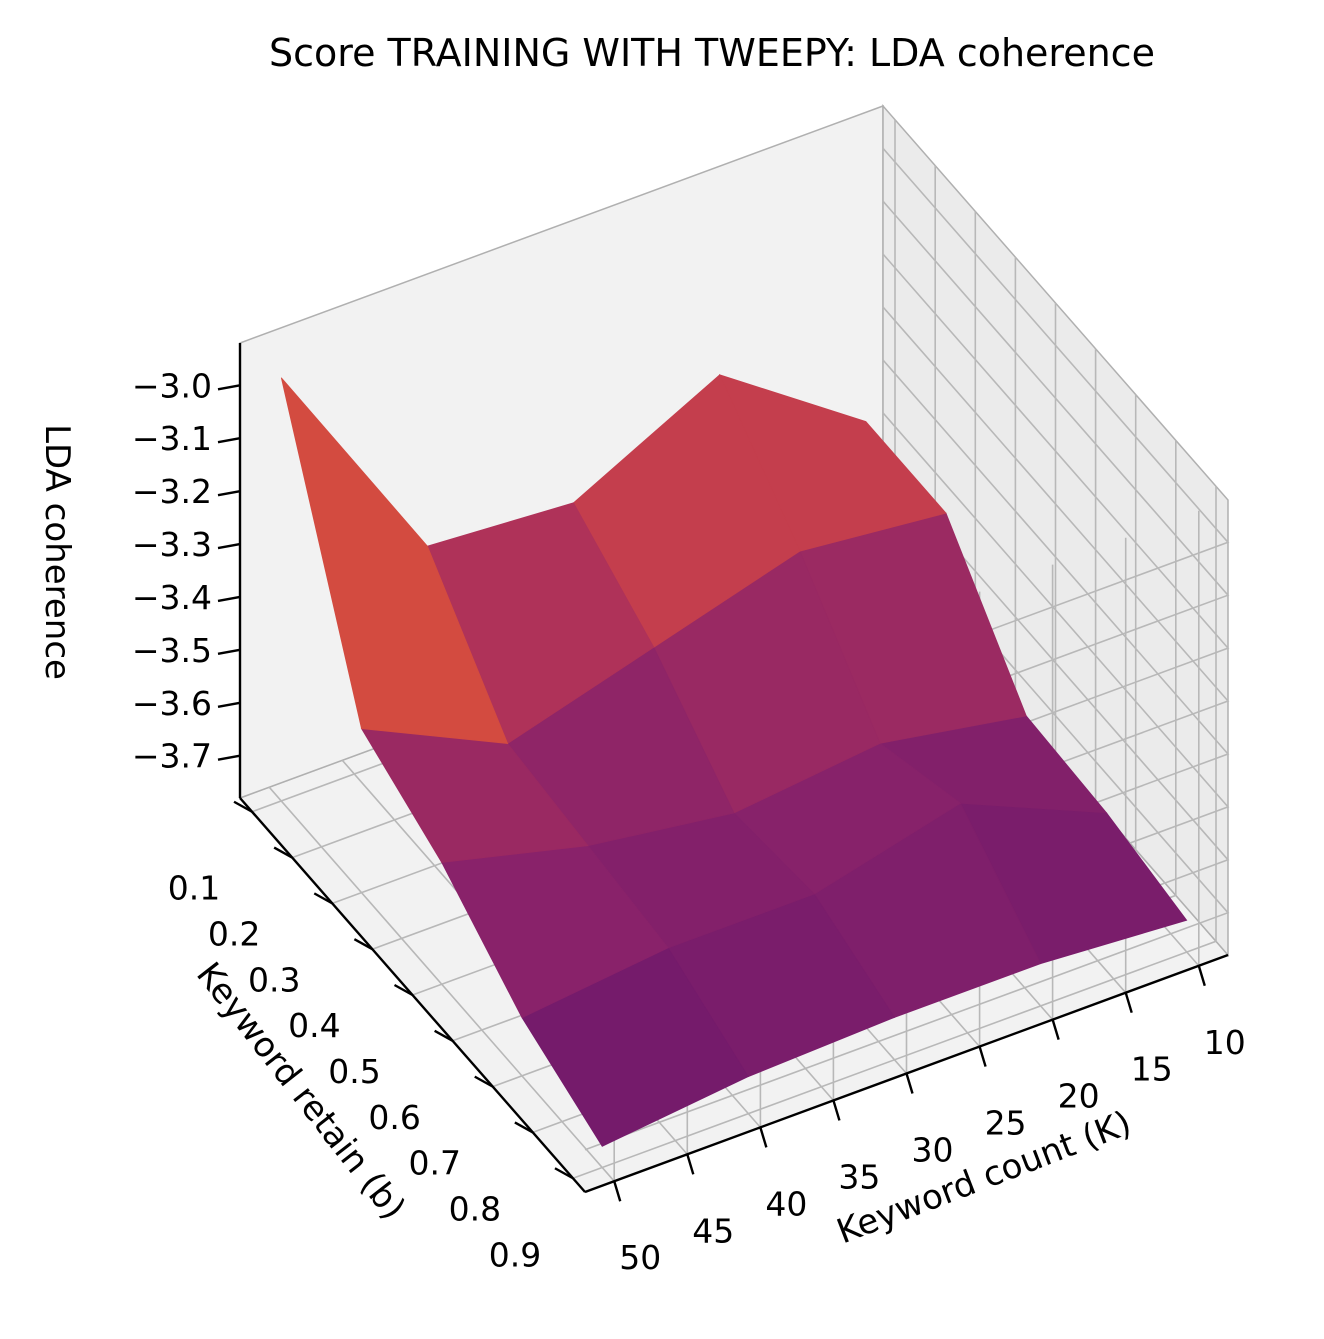 This screenshot has height=1339, width=1324. I want to click on z-tick-label: −3.1, so click(172, 438).